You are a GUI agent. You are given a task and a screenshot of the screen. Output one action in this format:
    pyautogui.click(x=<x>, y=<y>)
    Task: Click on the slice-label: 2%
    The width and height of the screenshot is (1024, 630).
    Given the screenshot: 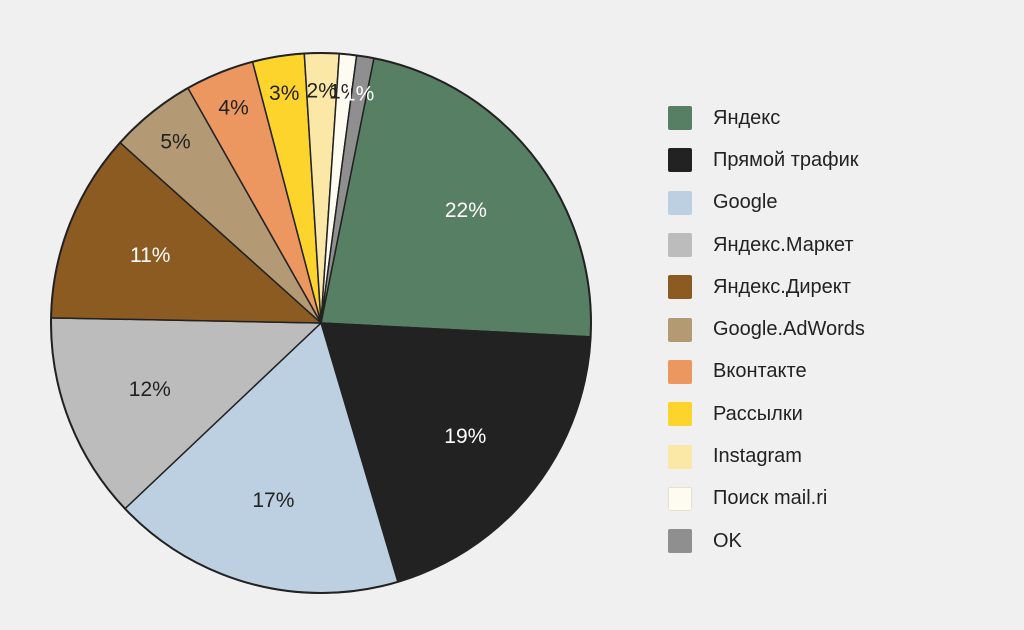 What is the action you would take?
    pyautogui.click(x=322, y=90)
    